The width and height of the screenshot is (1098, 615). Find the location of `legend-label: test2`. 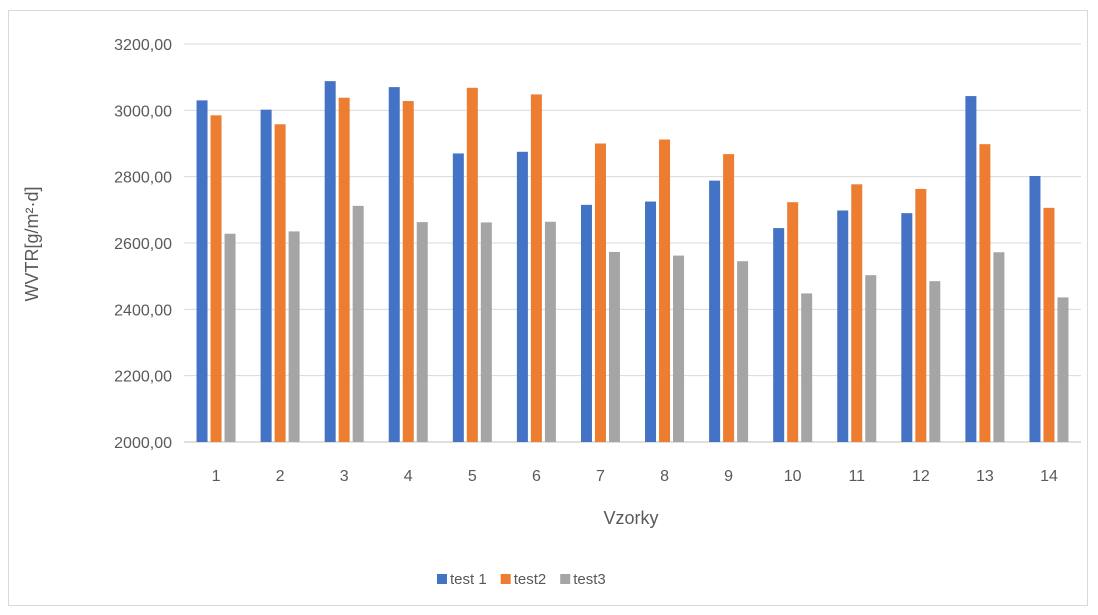

legend-label: test2 is located at coordinates (530, 579).